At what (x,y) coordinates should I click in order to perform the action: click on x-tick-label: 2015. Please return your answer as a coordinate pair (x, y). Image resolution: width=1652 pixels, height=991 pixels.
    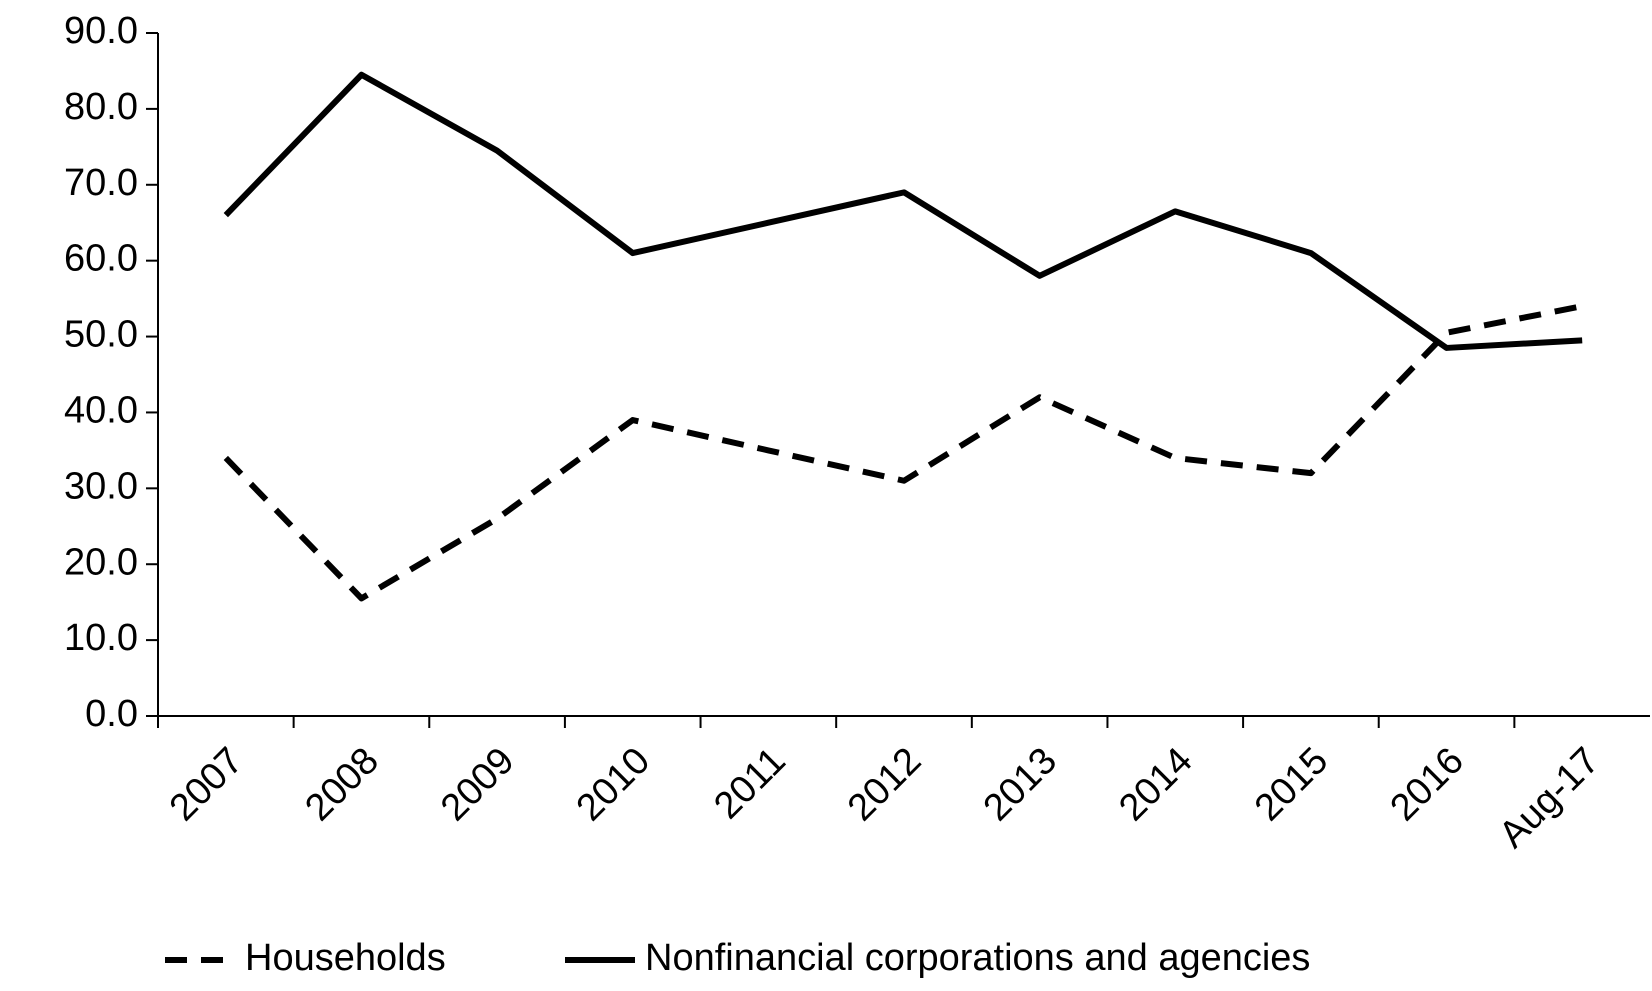
    Looking at the image, I should click on (1291, 784).